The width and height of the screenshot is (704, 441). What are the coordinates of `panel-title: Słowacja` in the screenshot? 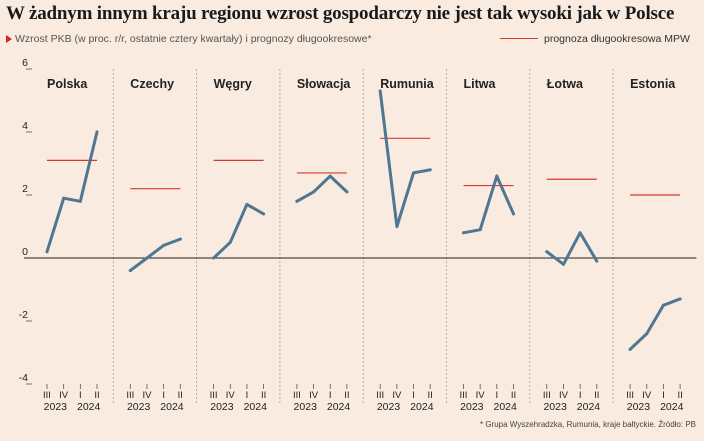 It's located at (324, 84).